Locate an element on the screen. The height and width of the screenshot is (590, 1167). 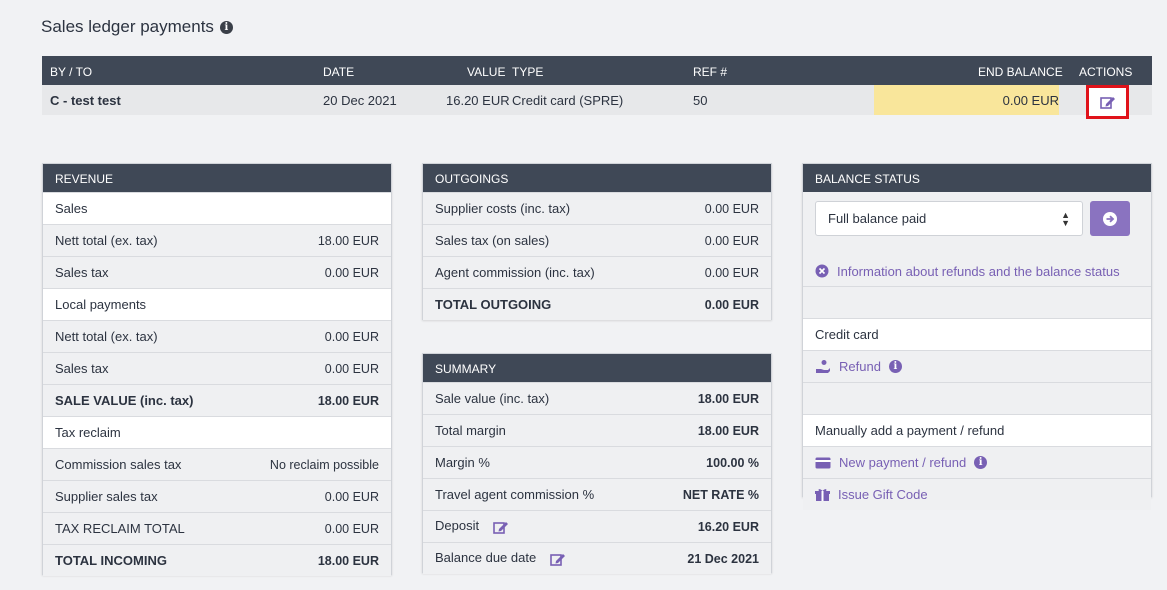
revenue-row: Nett total (ex. tax) 18.00 EUR is located at coordinates (217, 240).